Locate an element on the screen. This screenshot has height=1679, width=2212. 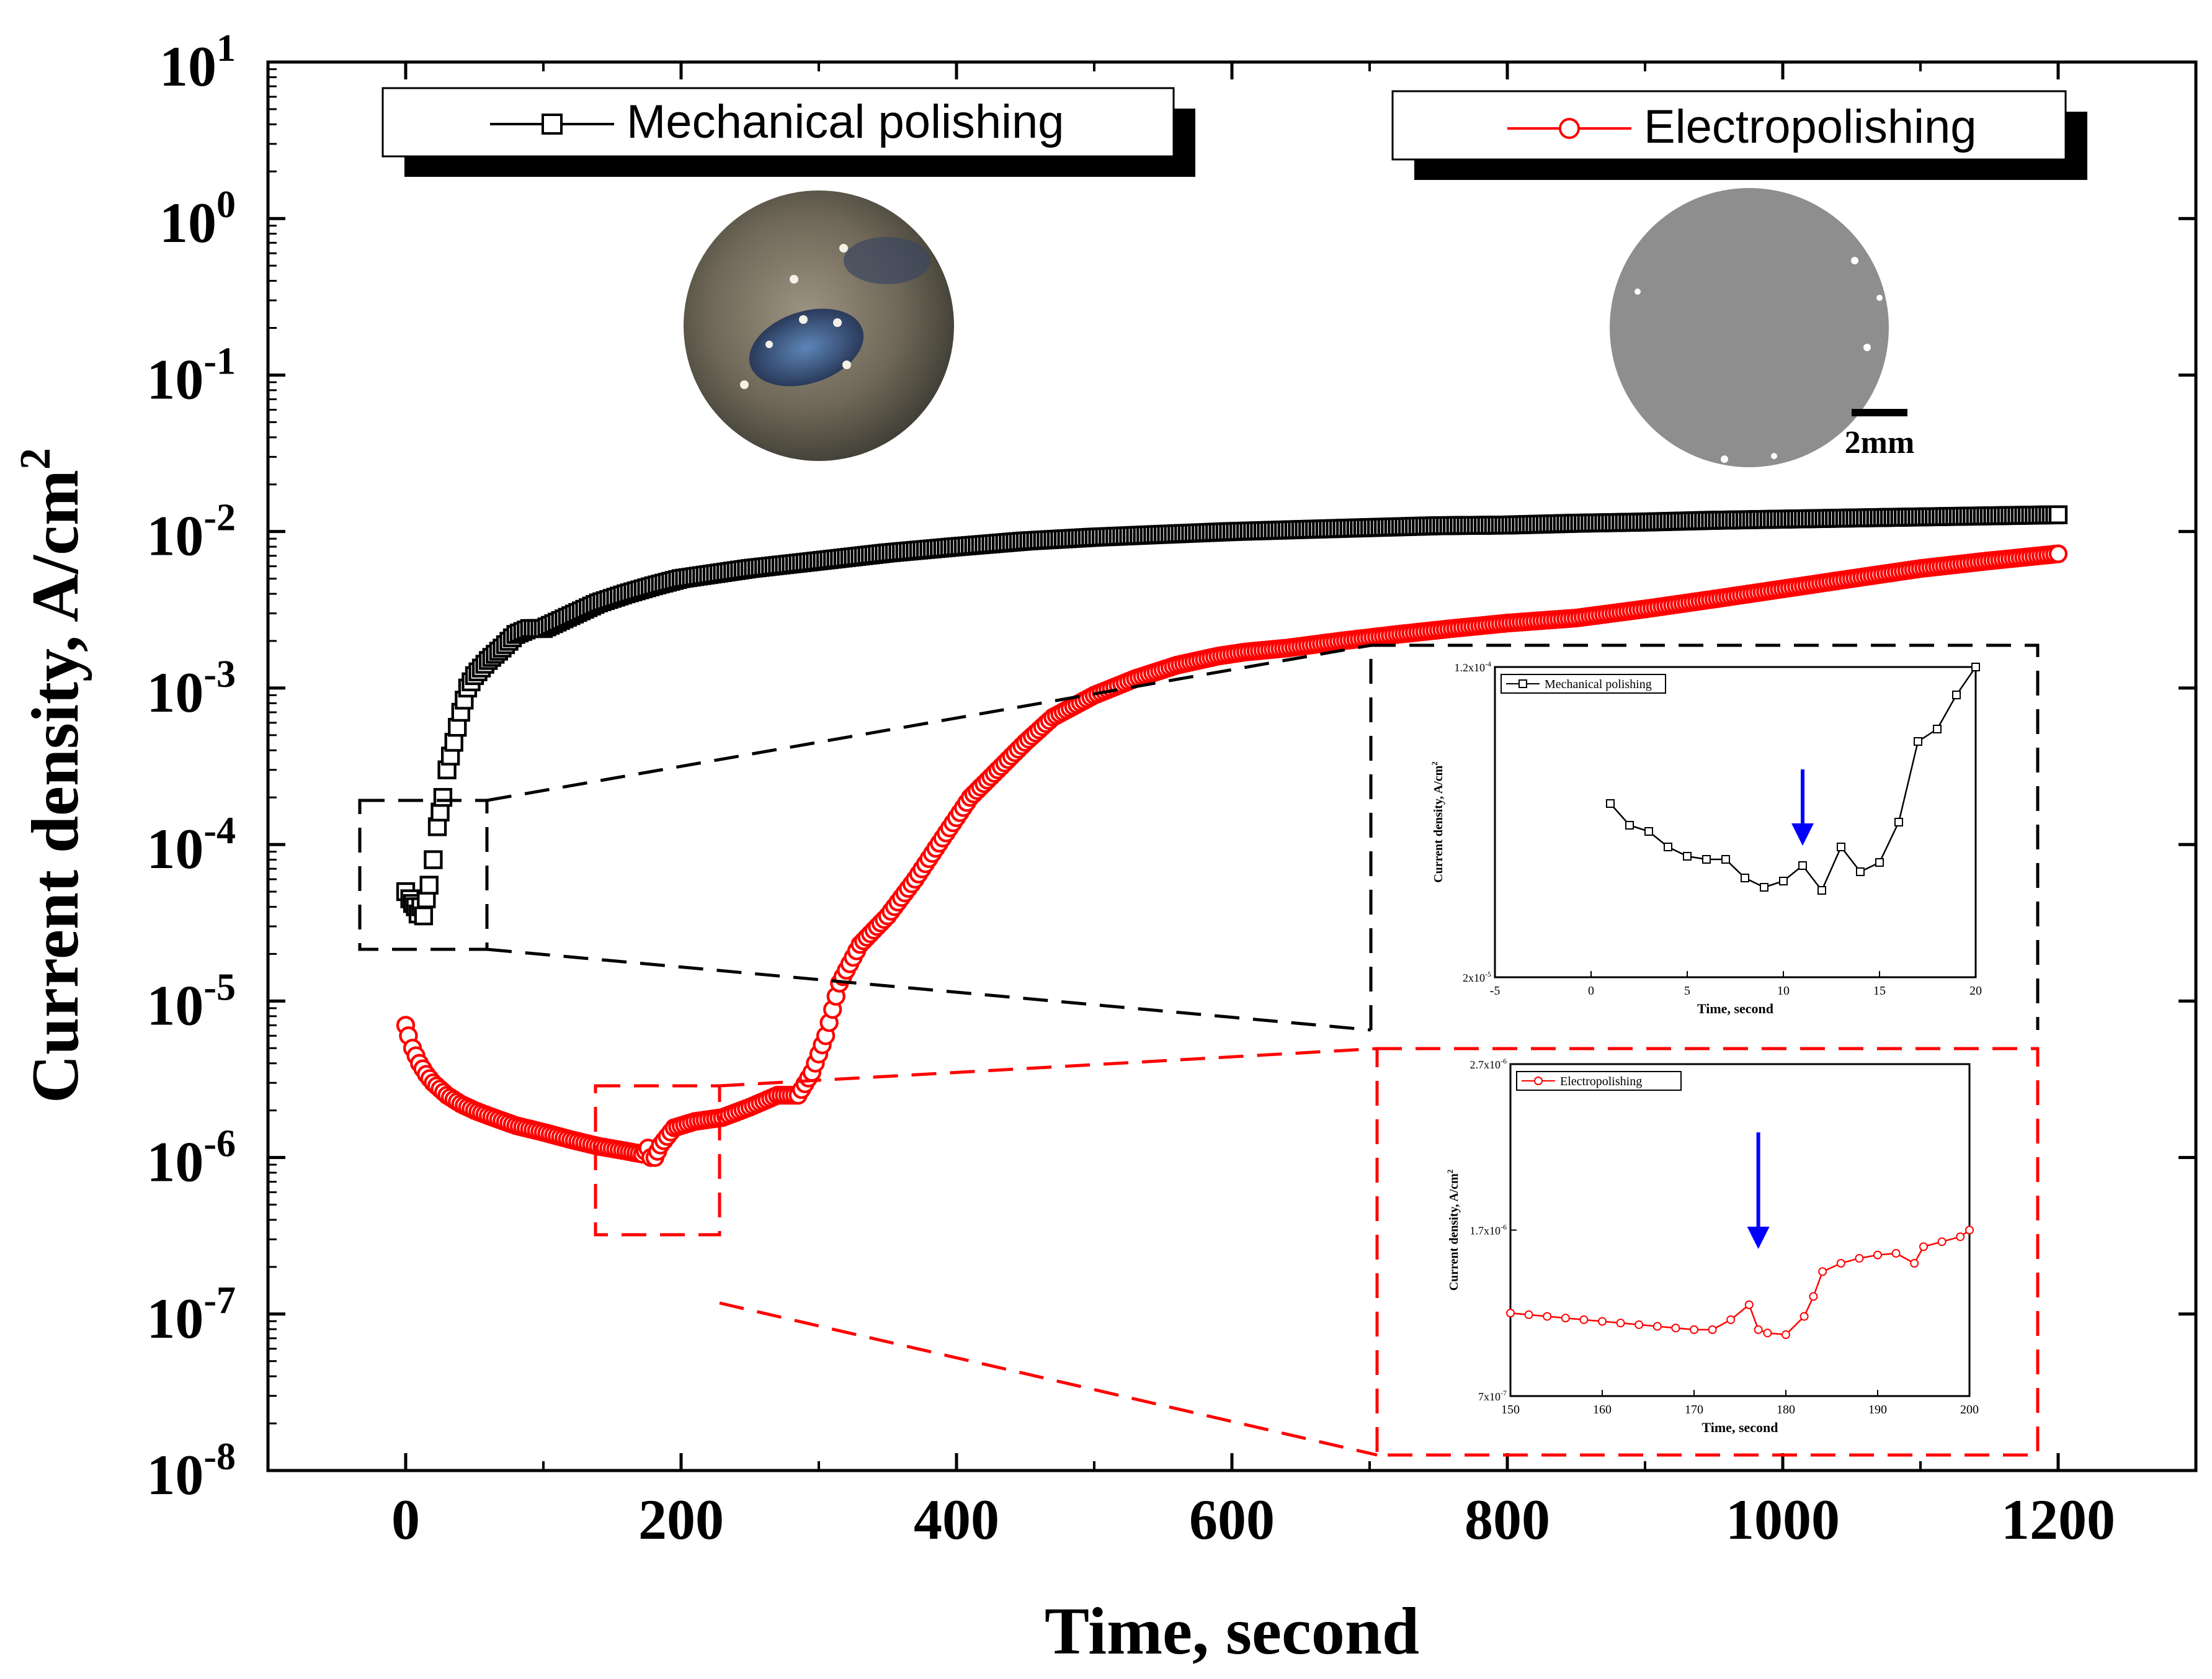
inset-legend-label: Electropolishing is located at coordinates (1601, 1081).